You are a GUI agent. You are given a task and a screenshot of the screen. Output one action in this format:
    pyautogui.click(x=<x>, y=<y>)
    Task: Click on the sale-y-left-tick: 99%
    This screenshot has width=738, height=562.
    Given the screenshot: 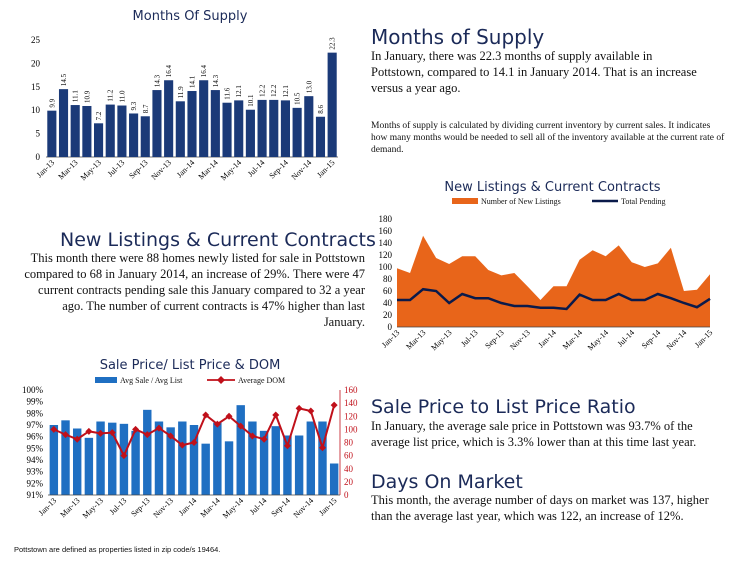 What is the action you would take?
    pyautogui.click(x=35, y=402)
    